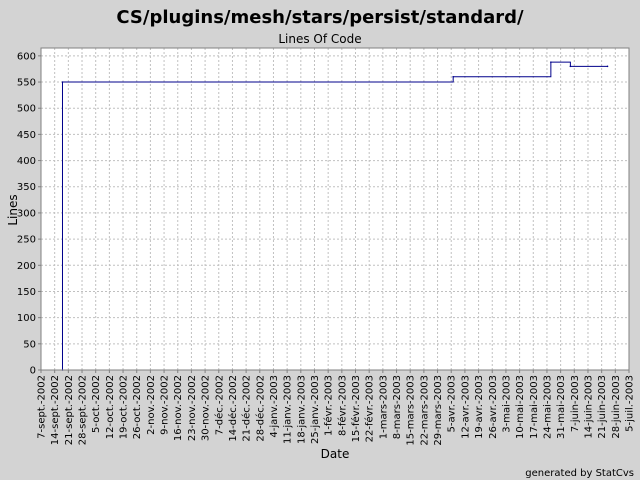 The height and width of the screenshot is (480, 640). What do you see at coordinates (42, 407) in the screenshot?
I see `x-tick-label: 7-sept.-2002` at bounding box center [42, 407].